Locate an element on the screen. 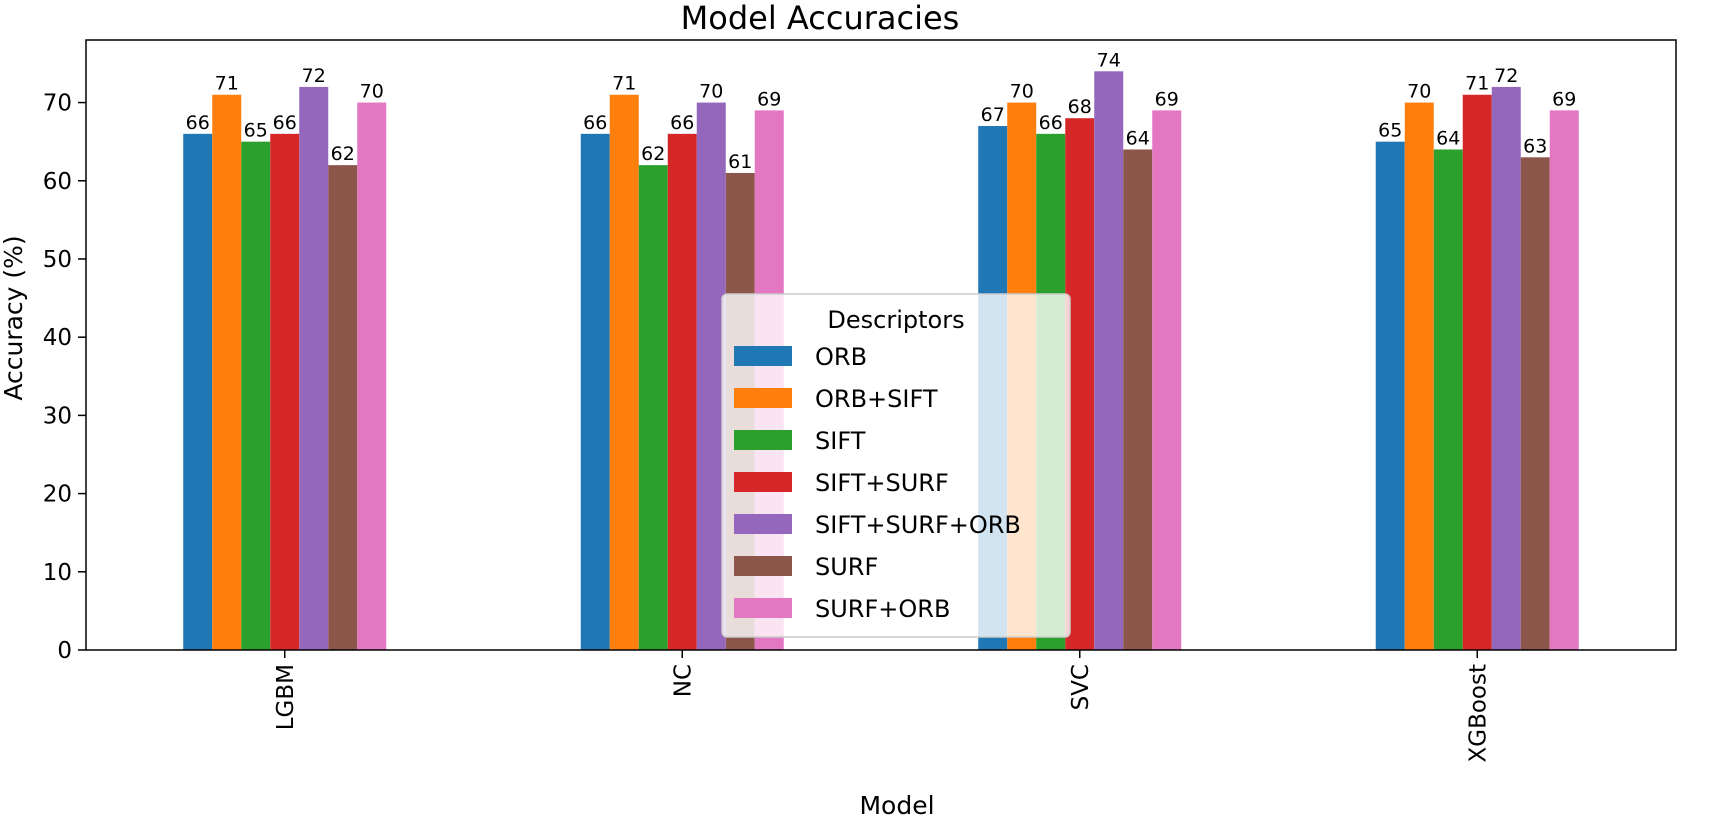 The height and width of the screenshot is (821, 1709). x-tick-label-nc: NC is located at coordinates (683, 680).